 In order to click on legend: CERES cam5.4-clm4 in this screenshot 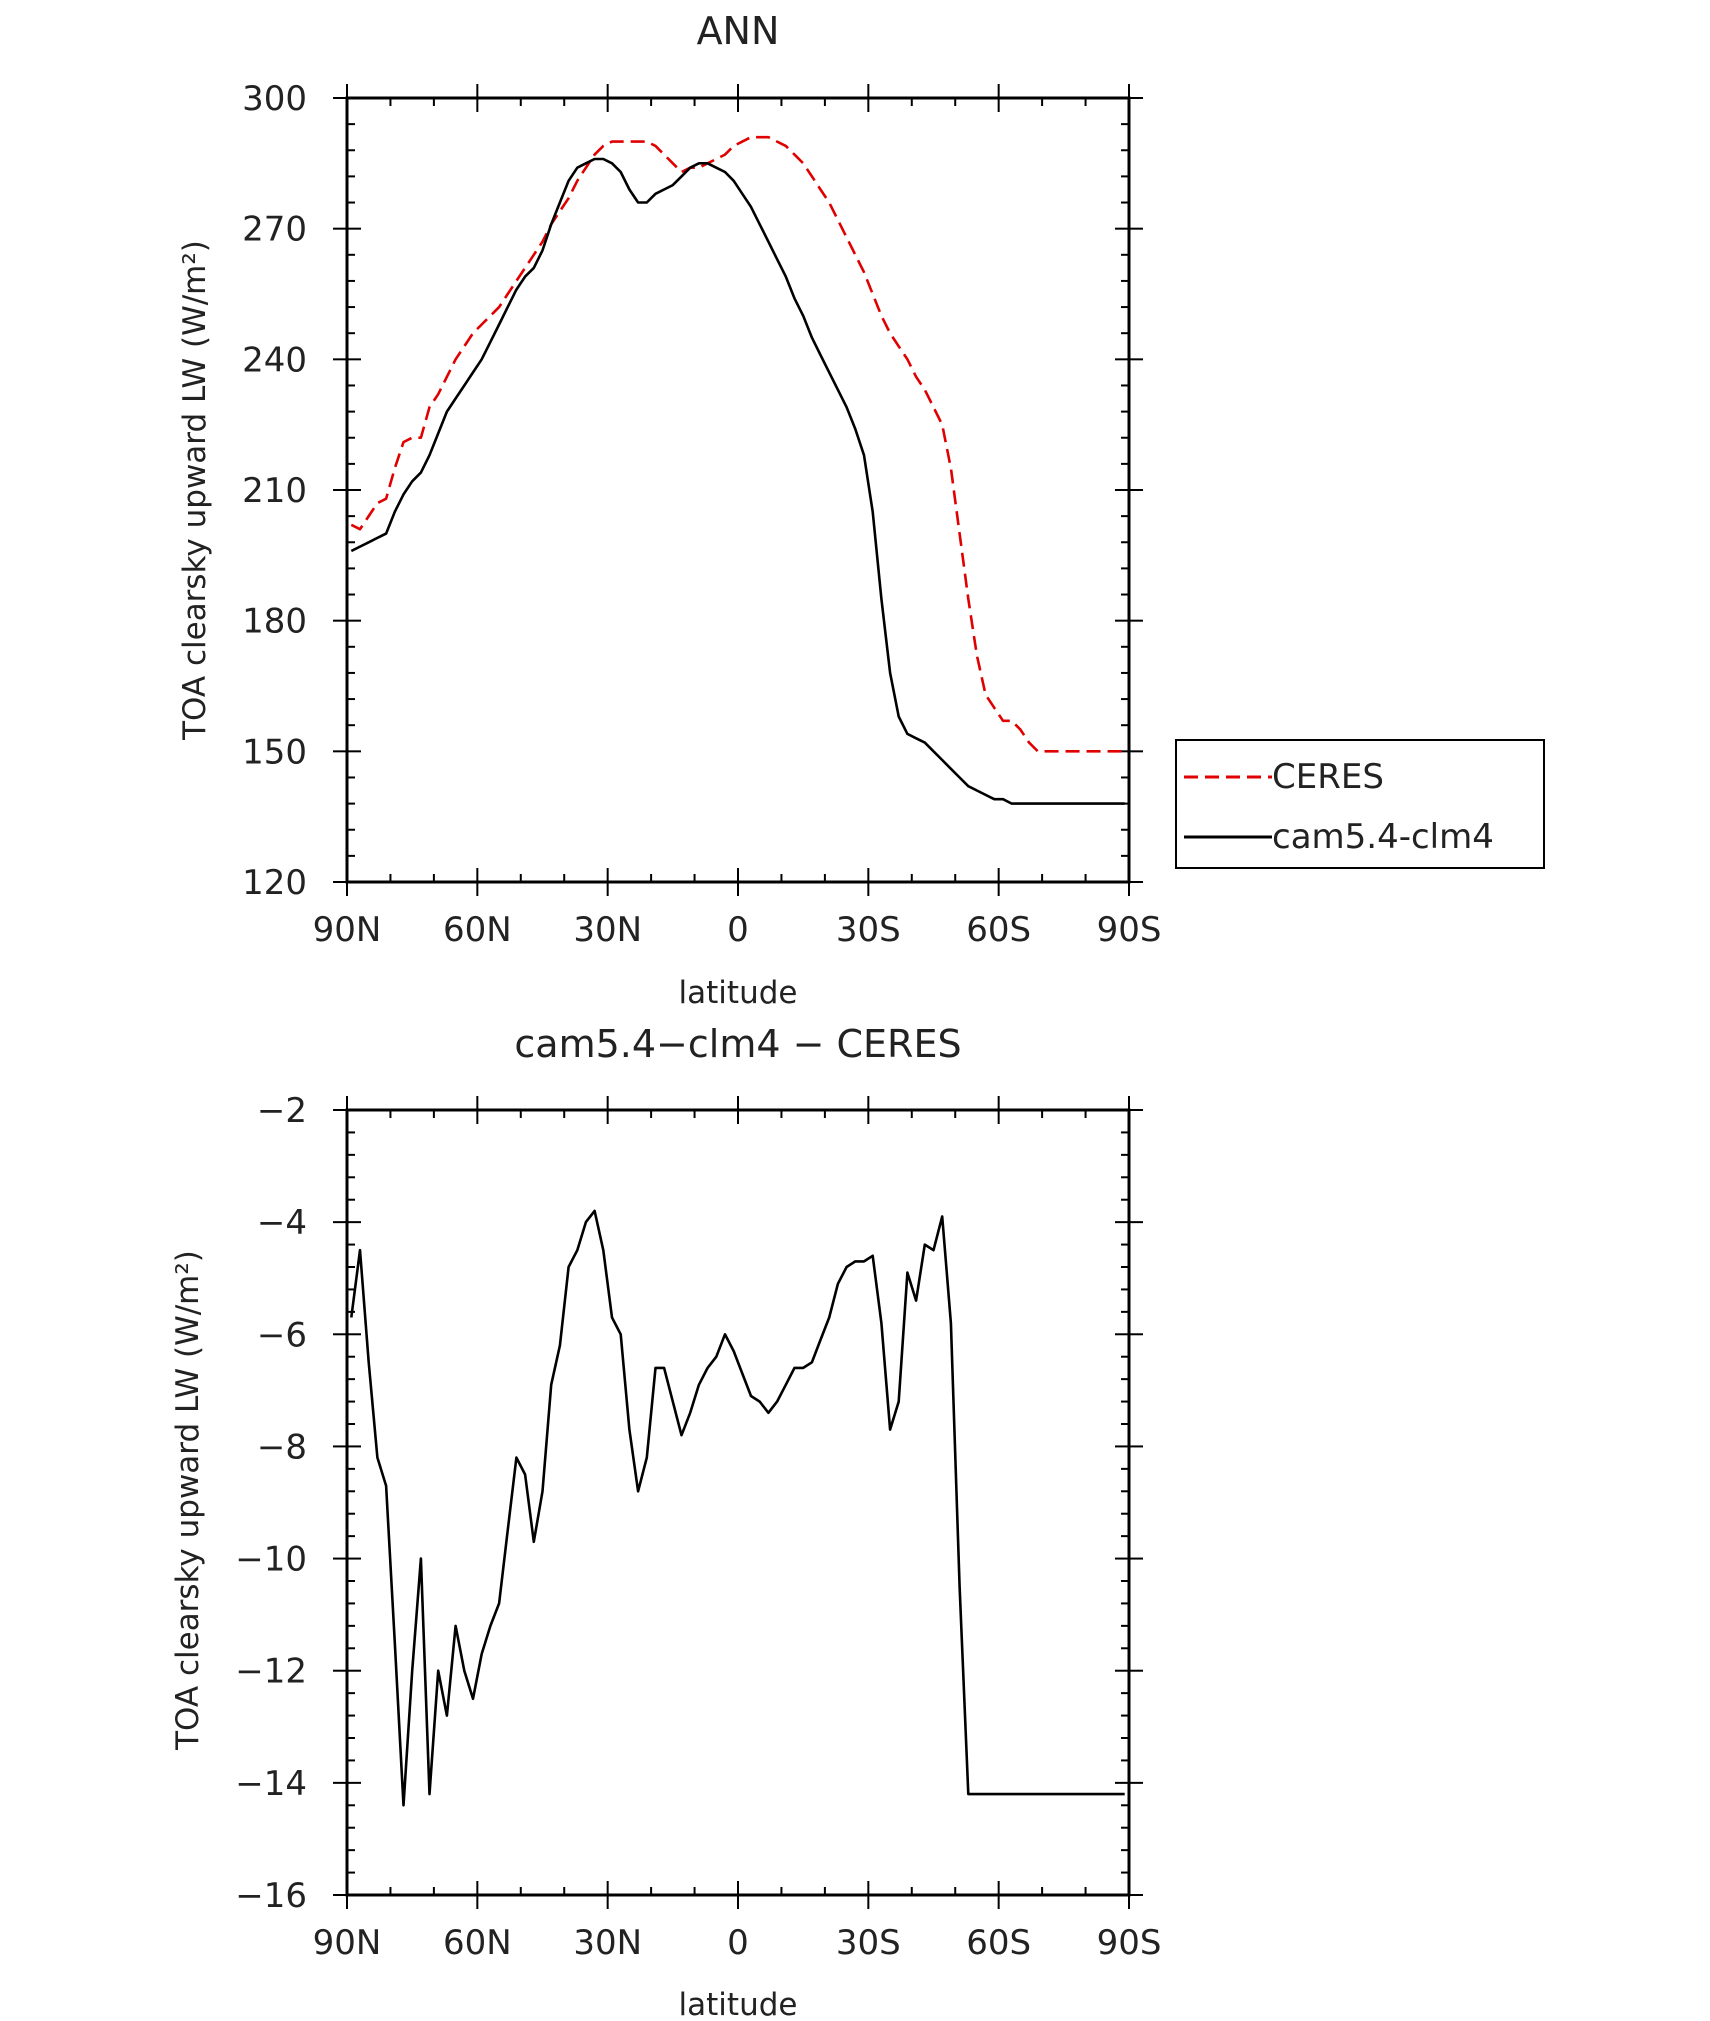, I will do `click(1360, 804)`.